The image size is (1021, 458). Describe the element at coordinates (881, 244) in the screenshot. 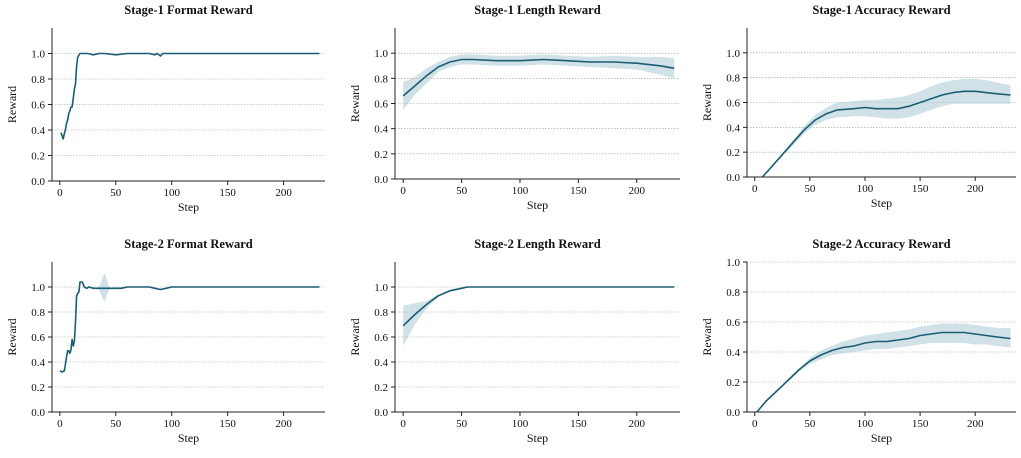

I see `chart-title: Stage-2 Accuracy Reward` at that location.